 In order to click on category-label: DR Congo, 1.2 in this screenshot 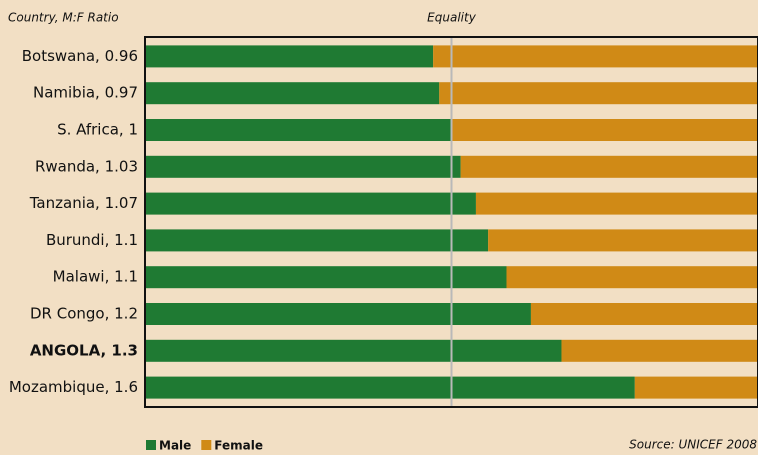, I will do `click(84, 314)`.